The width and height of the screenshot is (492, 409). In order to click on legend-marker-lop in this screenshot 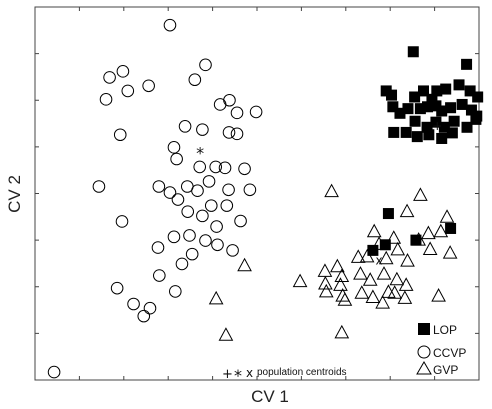, I will do `click(424, 329)`.